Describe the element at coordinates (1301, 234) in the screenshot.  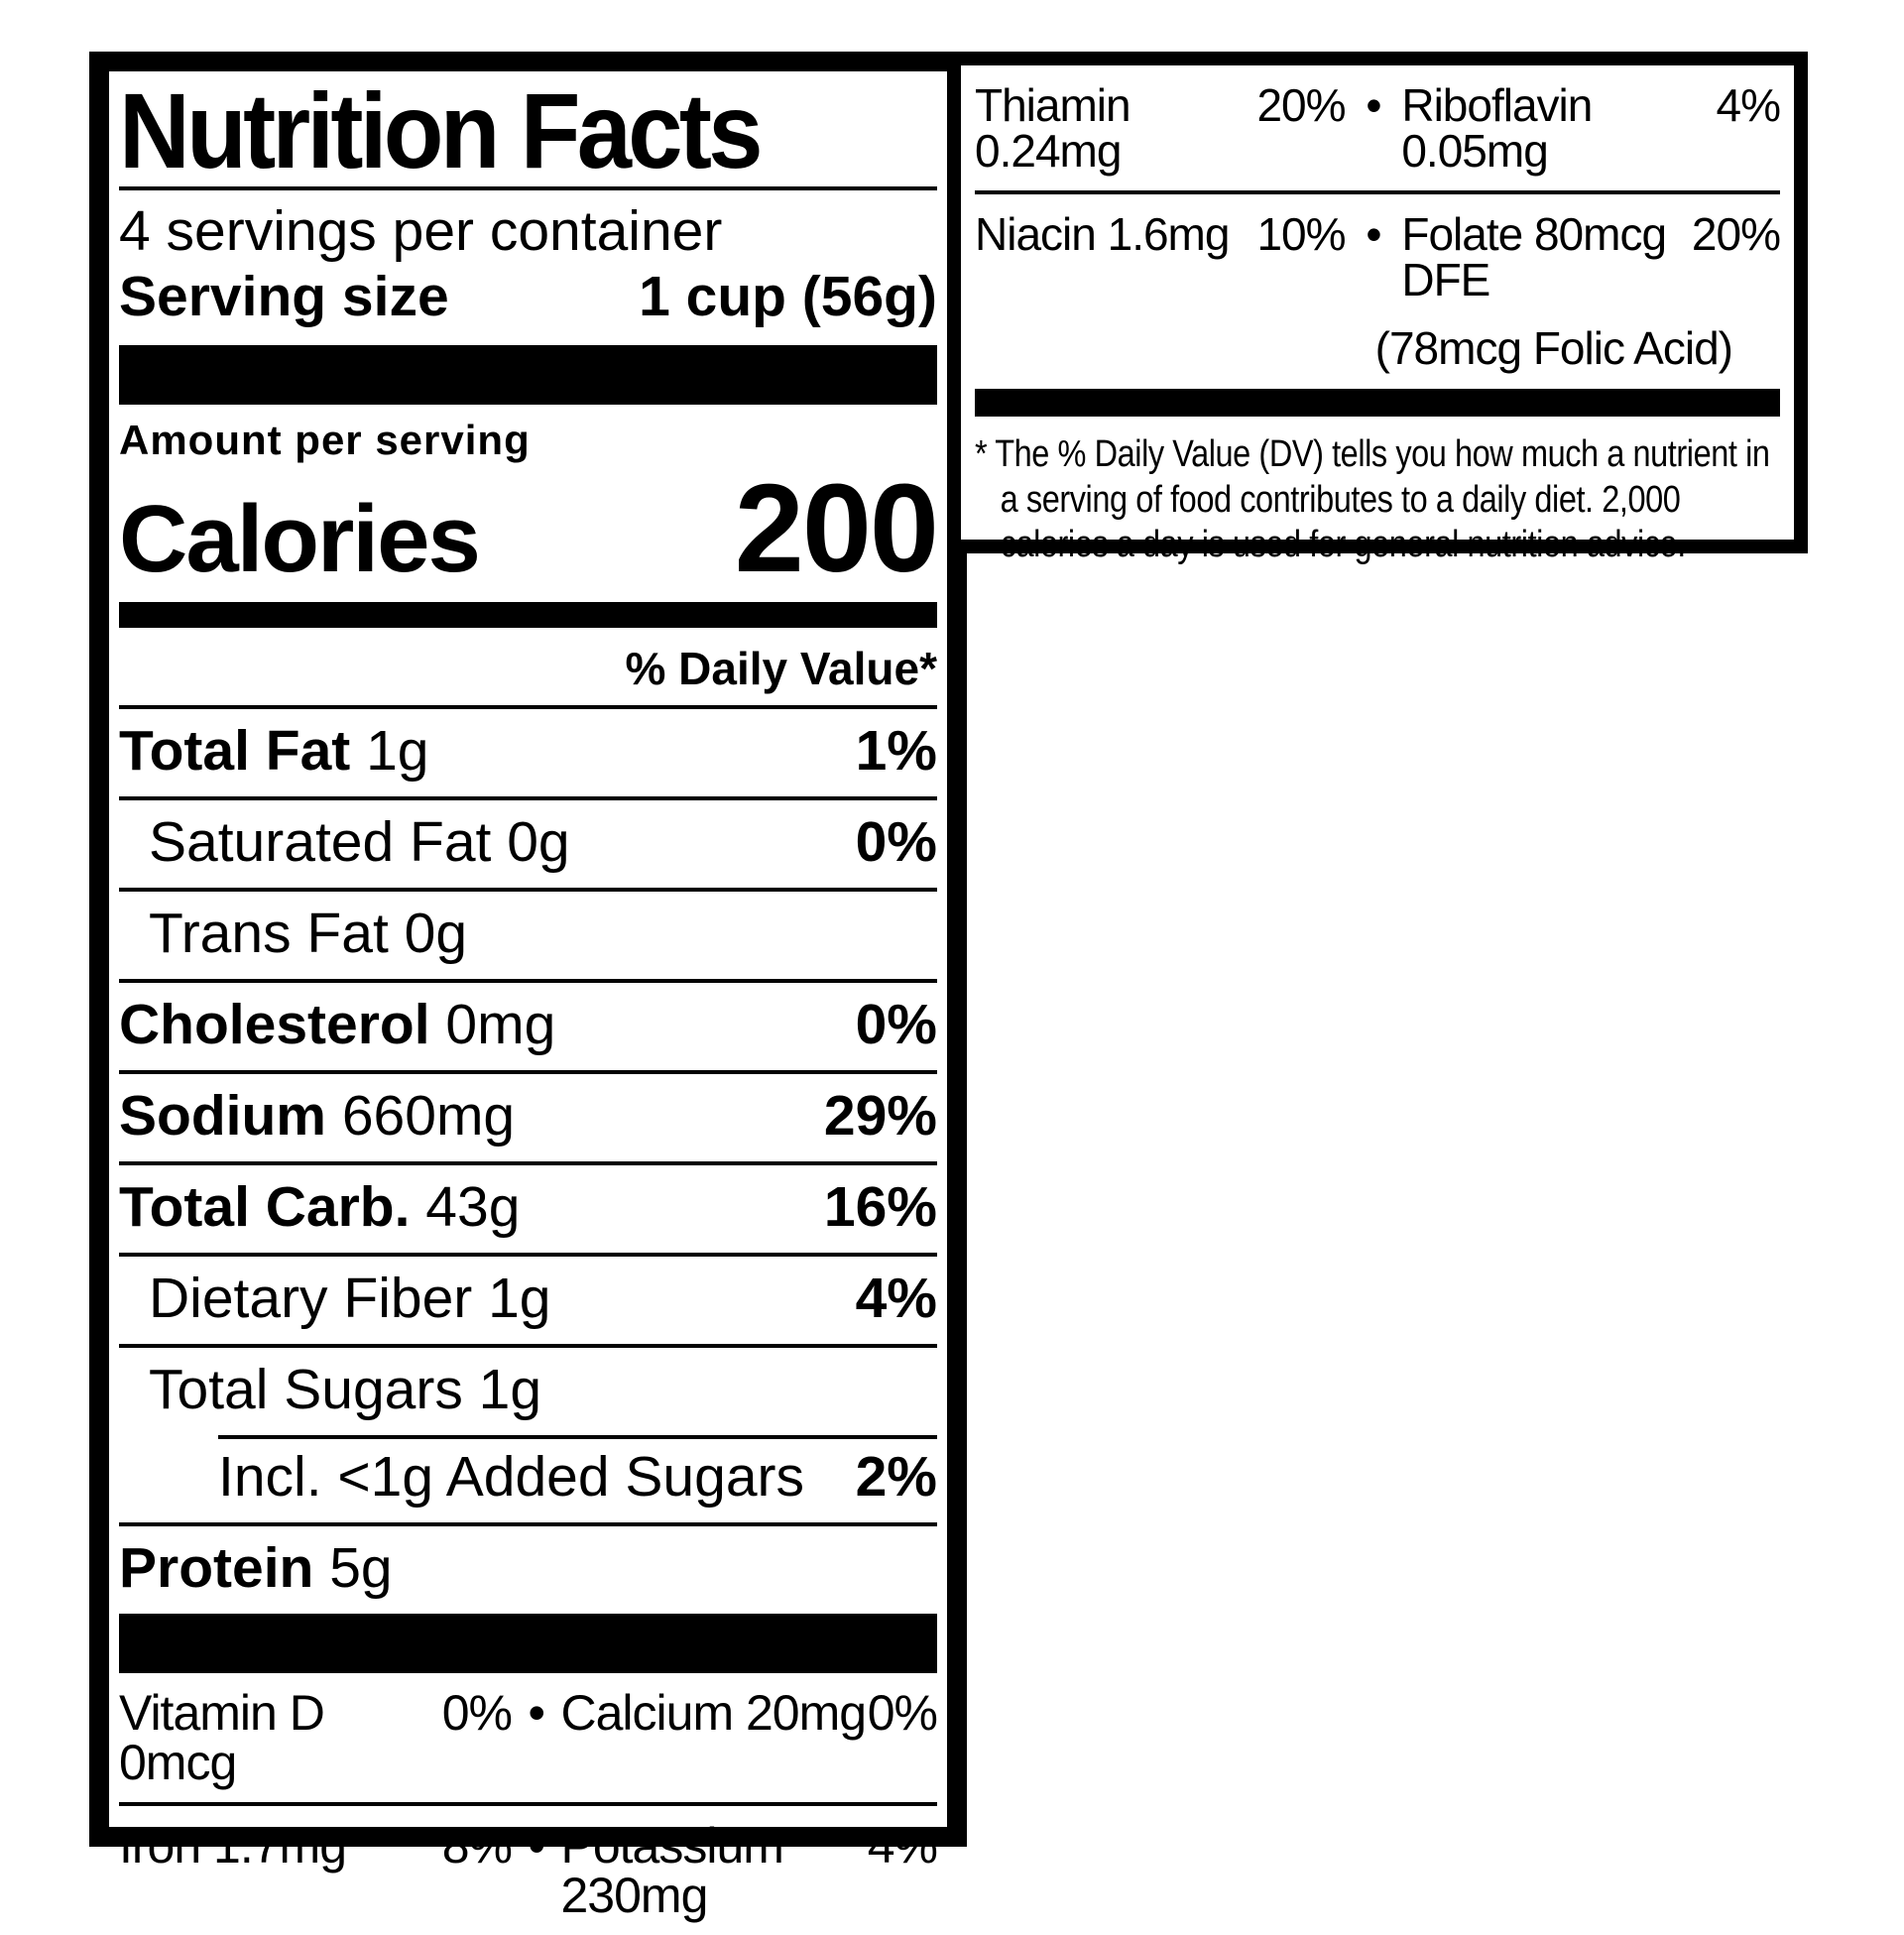
I see `vitamin-daily-value: 10%` at that location.